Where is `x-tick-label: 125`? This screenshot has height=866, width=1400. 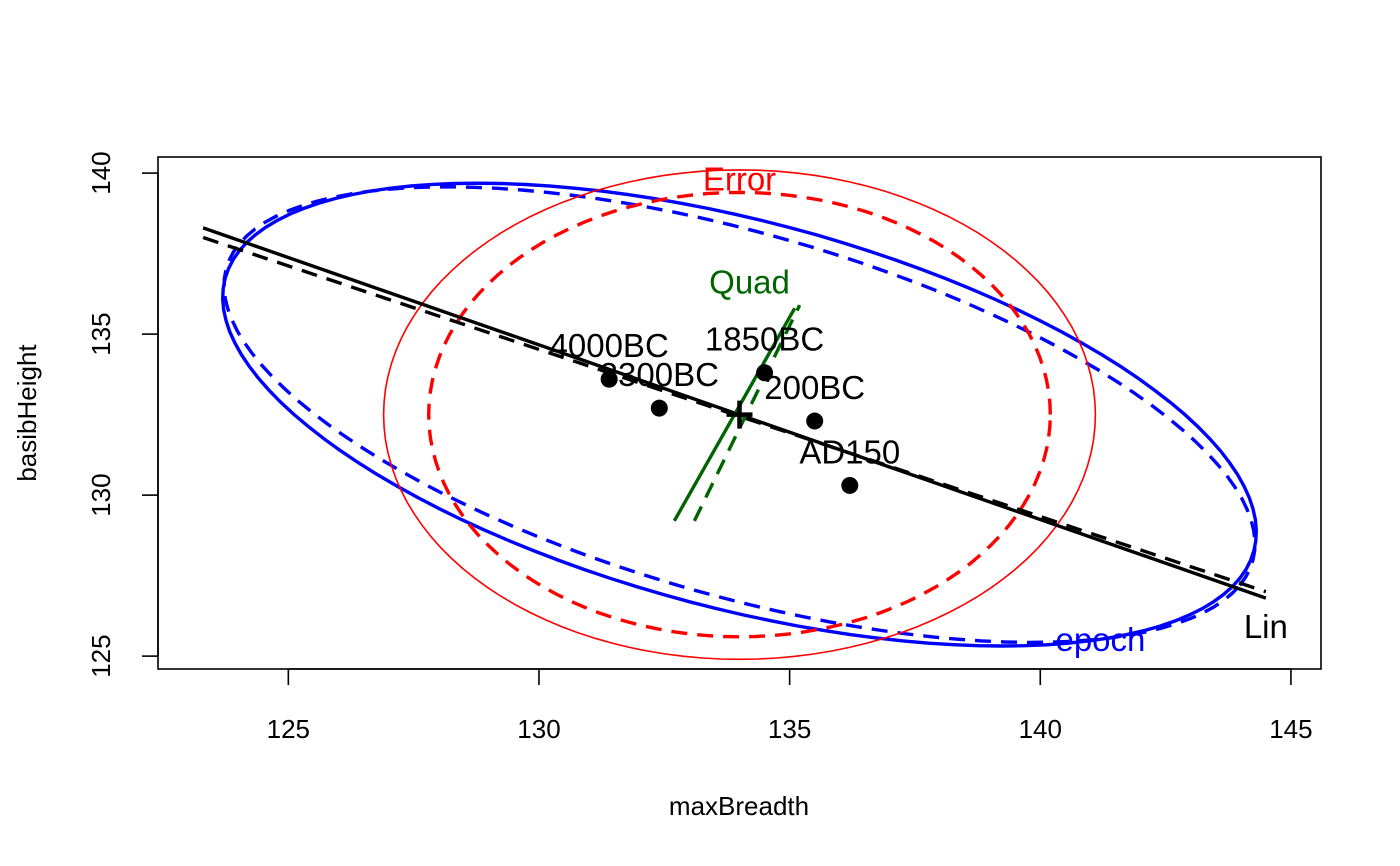 x-tick-label: 125 is located at coordinates (288, 729).